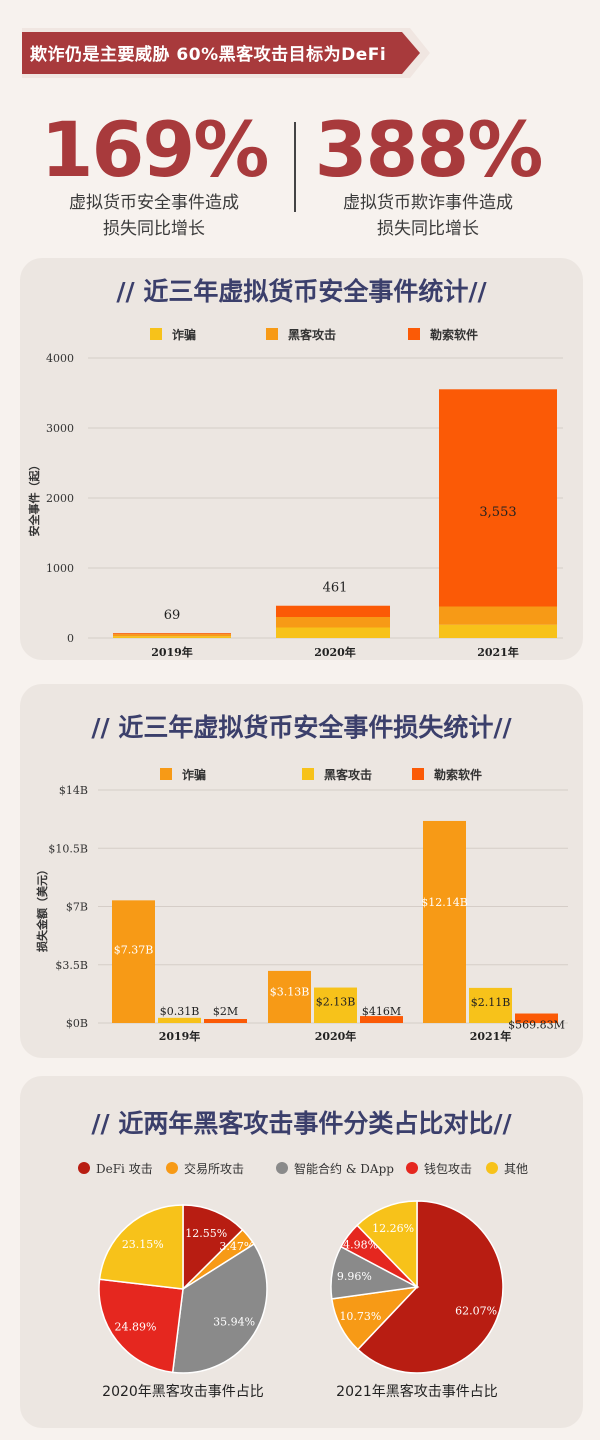 The width and height of the screenshot is (600, 1440). Describe the element at coordinates (71, 965) in the screenshot. I see `y-tick-label: $3.5B` at that location.